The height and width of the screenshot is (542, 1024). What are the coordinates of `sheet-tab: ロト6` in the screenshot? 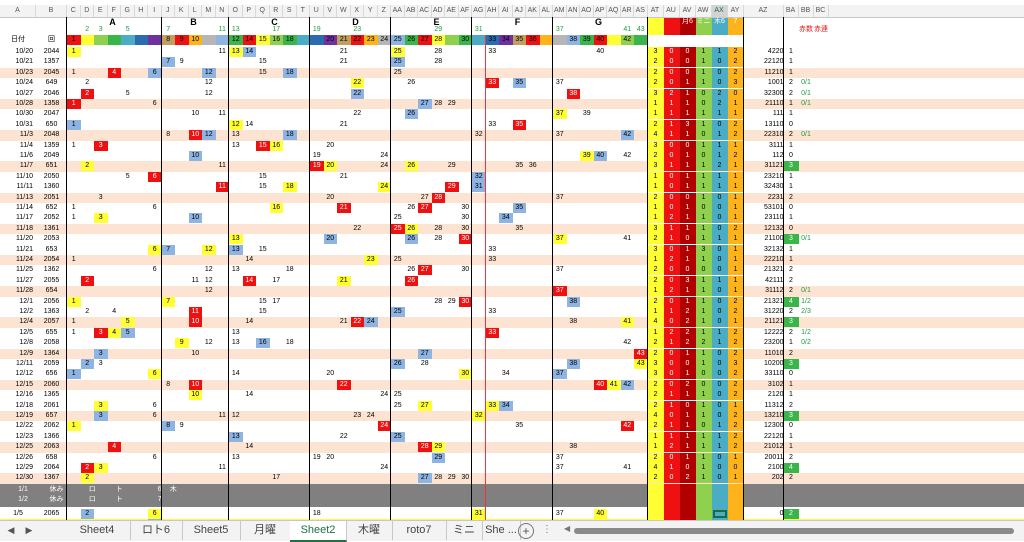 It's located at (156, 530).